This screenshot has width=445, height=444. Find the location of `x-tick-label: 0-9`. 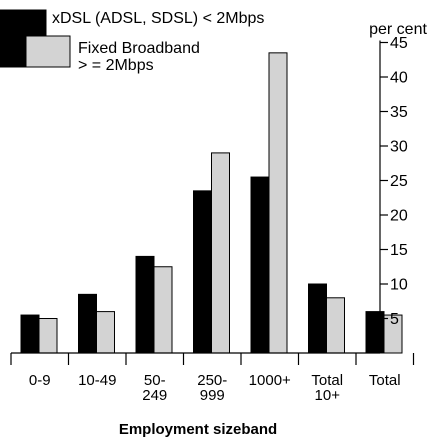

x-tick-label: 0-9 is located at coordinates (40, 380).